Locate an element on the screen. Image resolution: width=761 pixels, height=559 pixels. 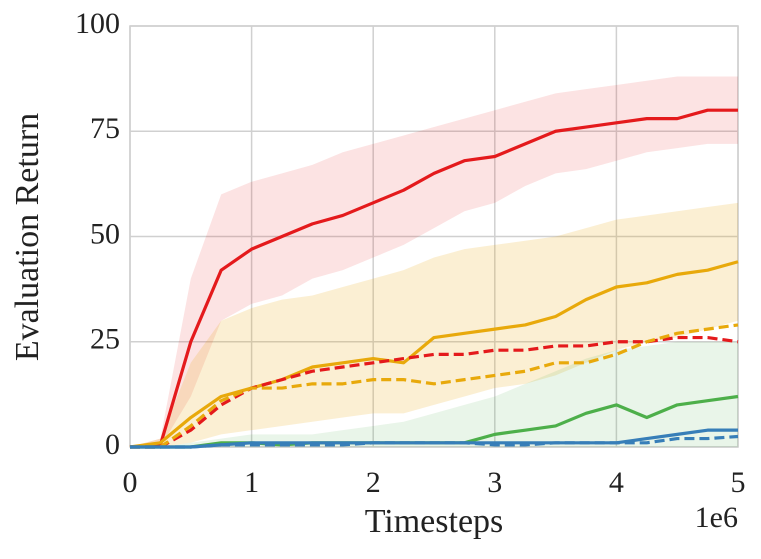
series-line is located at coordinates (434, 441).